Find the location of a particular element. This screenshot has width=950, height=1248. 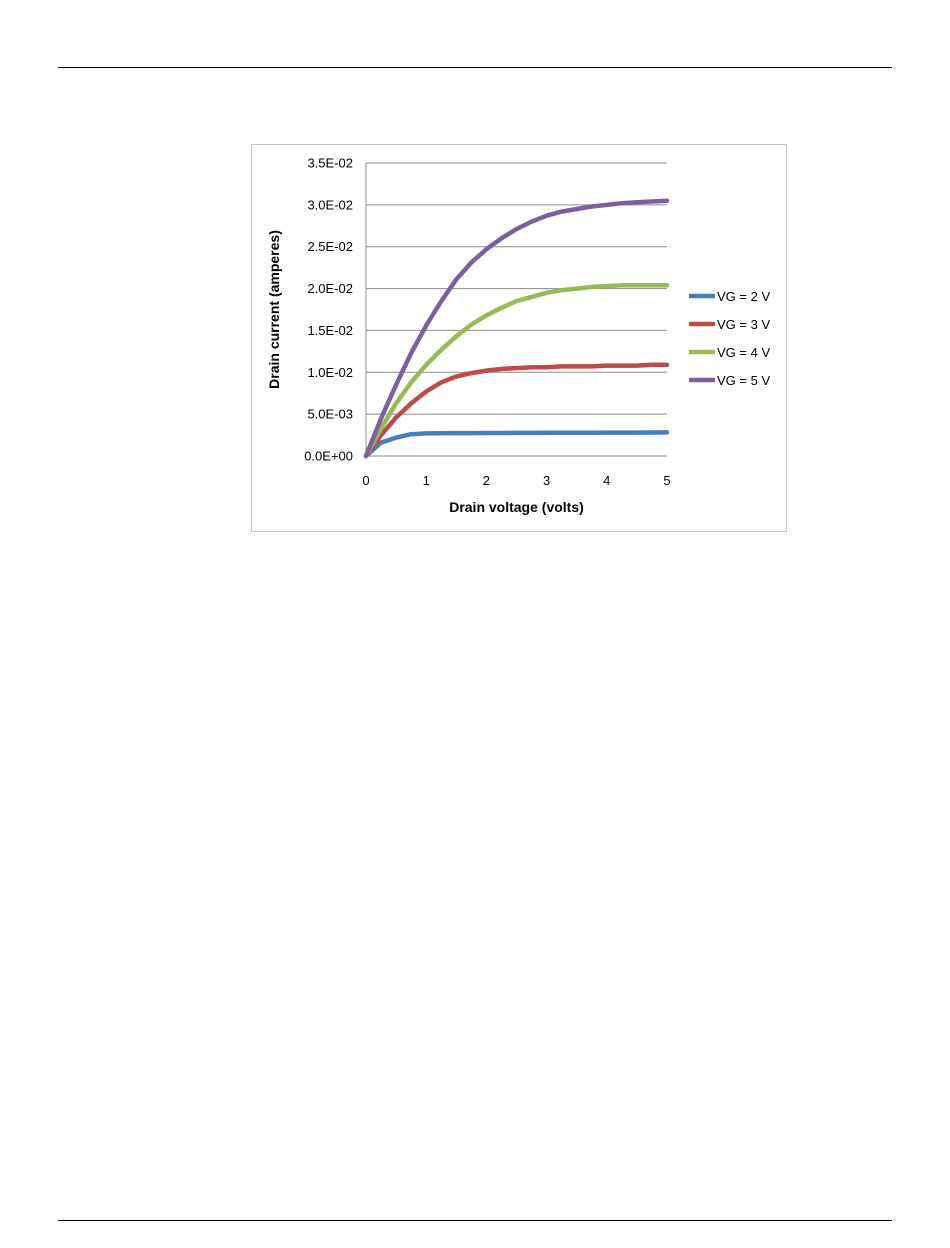

y-axis-title: Drain current (amperes) is located at coordinates (274, 309).